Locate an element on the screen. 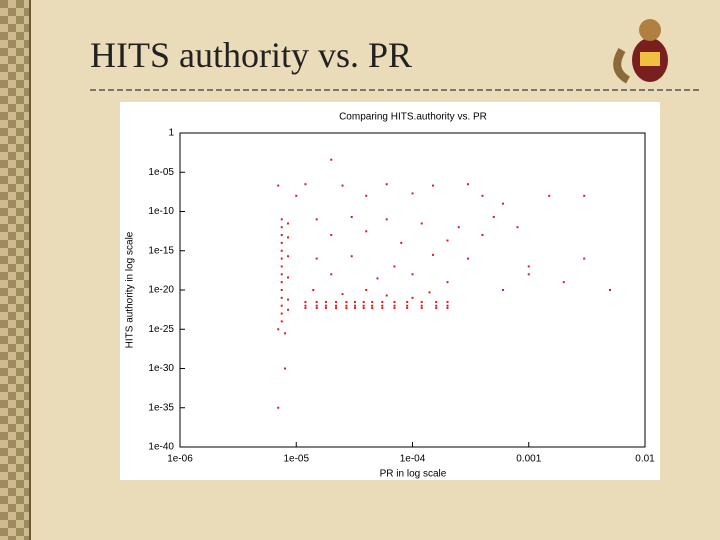  x-tick-label: 1e-04 is located at coordinates (413, 459).